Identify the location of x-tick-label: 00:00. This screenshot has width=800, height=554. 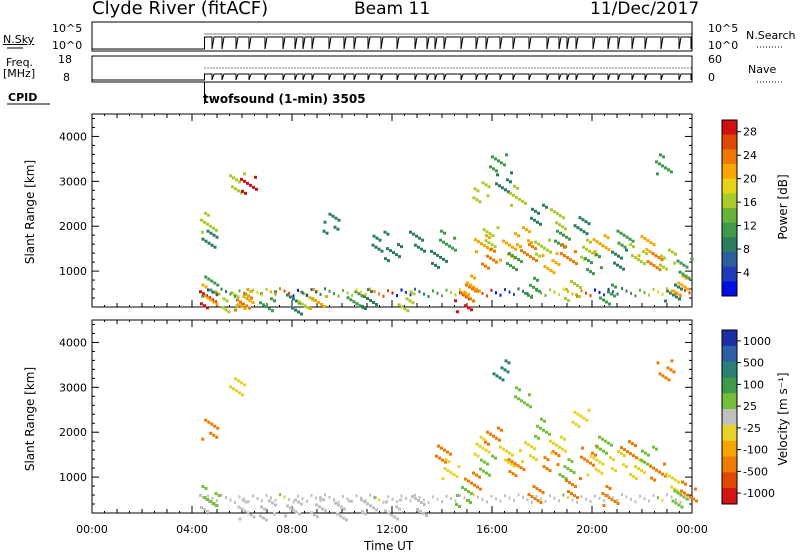
(692, 529).